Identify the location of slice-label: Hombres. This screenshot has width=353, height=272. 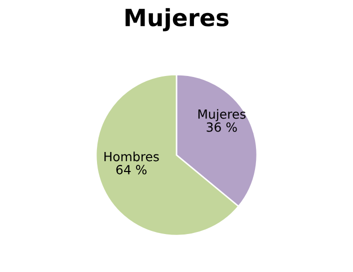
(131, 157).